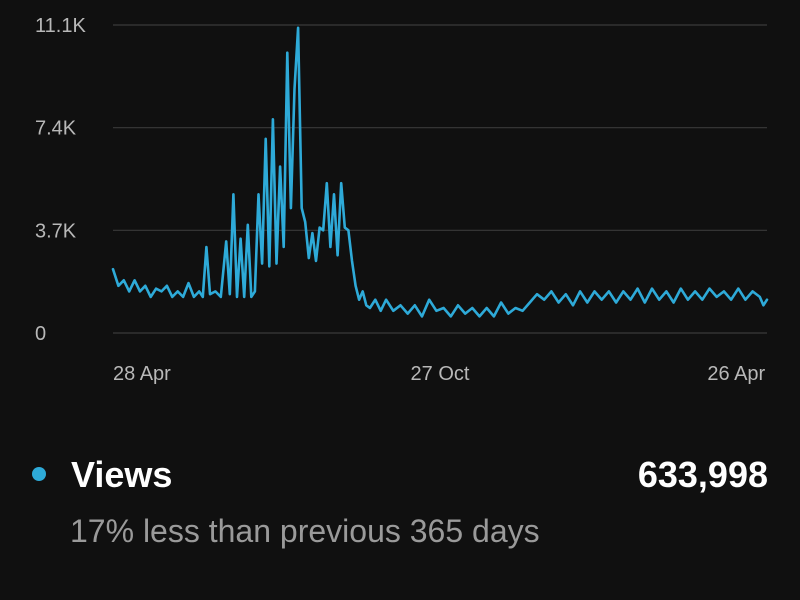  What do you see at coordinates (736, 374) in the screenshot?
I see `x-tick-label: 26 Apr` at bounding box center [736, 374].